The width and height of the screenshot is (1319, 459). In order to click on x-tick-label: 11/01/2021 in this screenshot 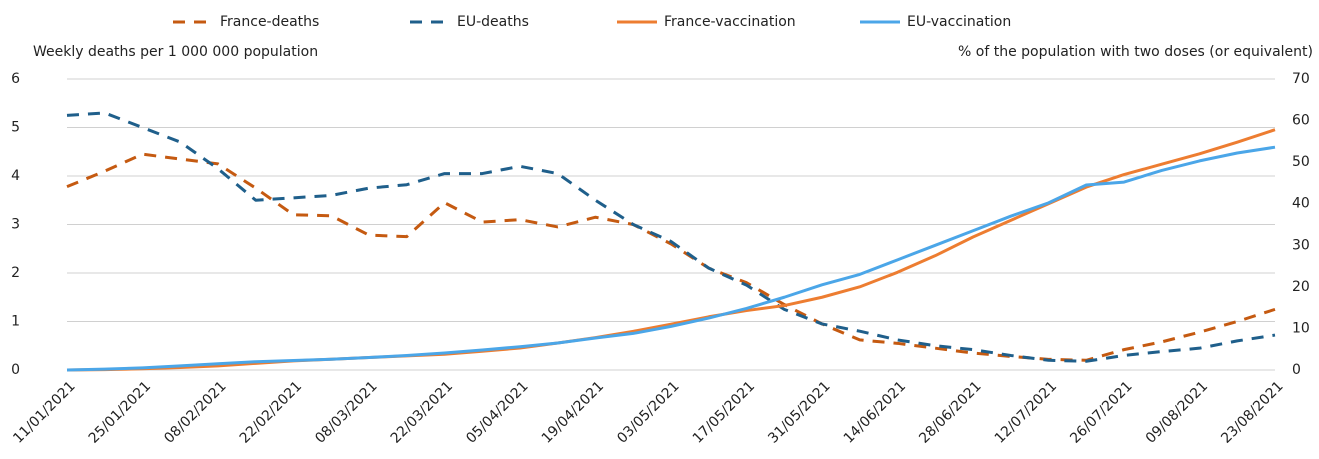, I will do `click(44, 412)`.